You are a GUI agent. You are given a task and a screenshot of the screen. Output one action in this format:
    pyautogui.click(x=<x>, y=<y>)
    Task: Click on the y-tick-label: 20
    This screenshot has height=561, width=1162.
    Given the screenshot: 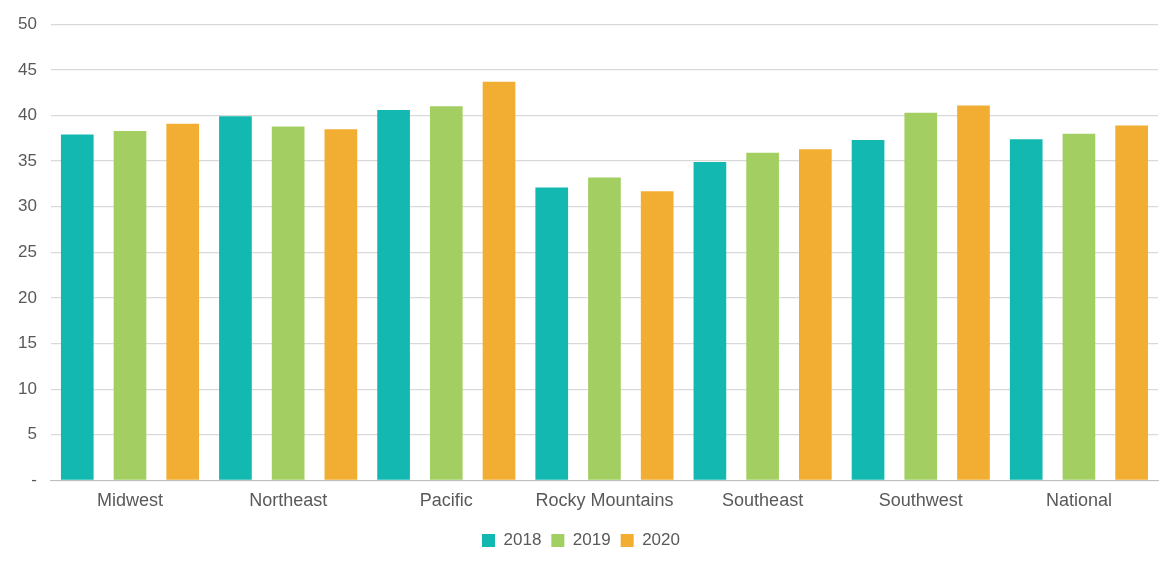 What is the action you would take?
    pyautogui.click(x=27, y=297)
    